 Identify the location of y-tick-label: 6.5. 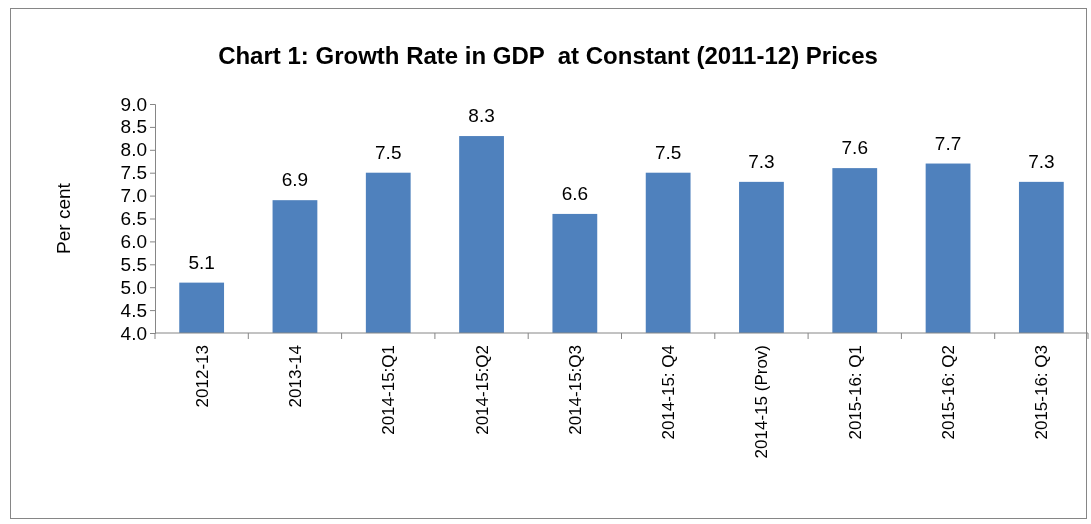
(133, 219).